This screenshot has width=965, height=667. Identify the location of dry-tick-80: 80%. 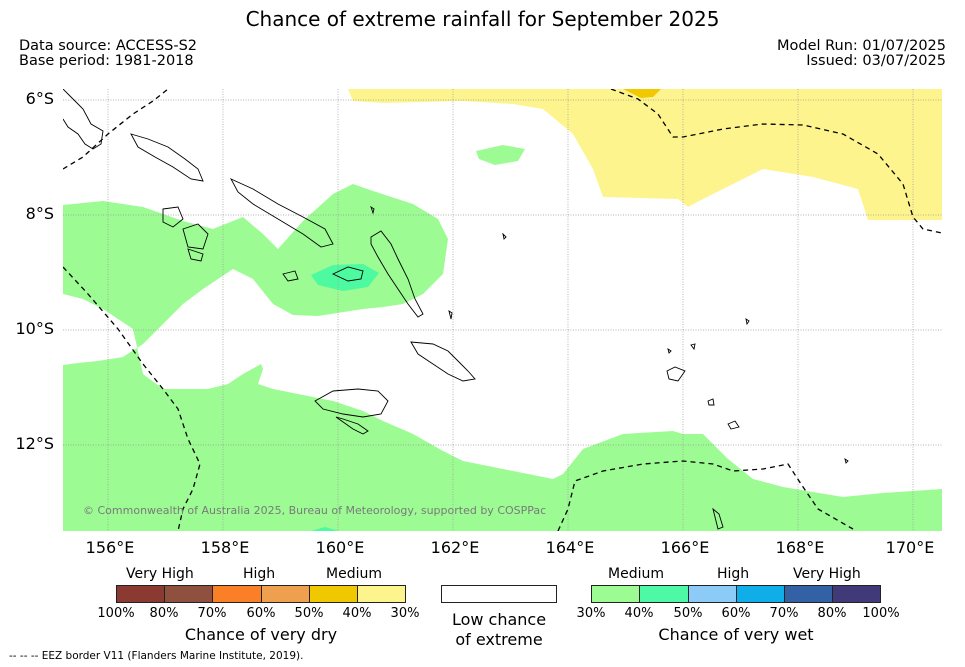
(164, 613).